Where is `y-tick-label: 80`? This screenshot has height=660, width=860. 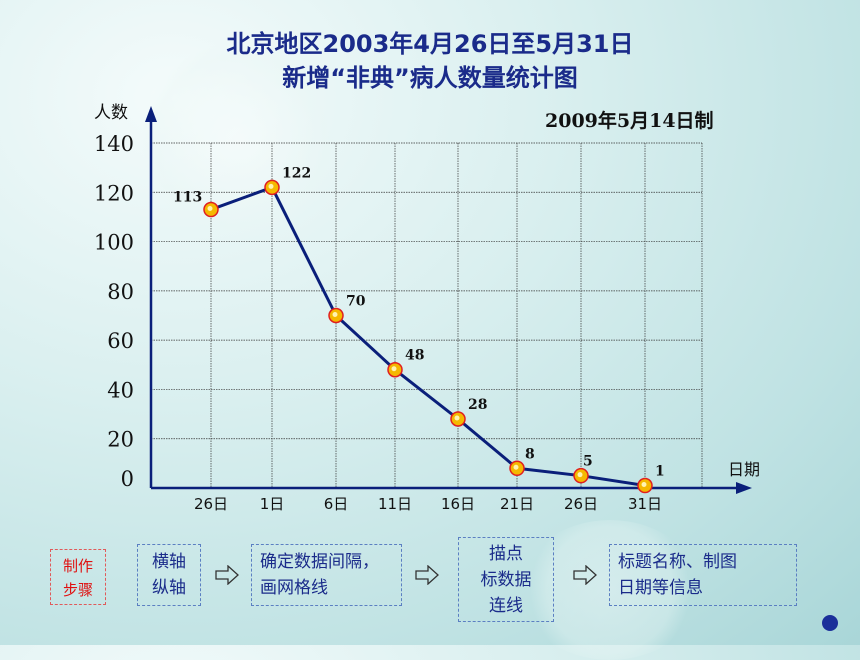 y-tick-label: 80 is located at coordinates (120, 292).